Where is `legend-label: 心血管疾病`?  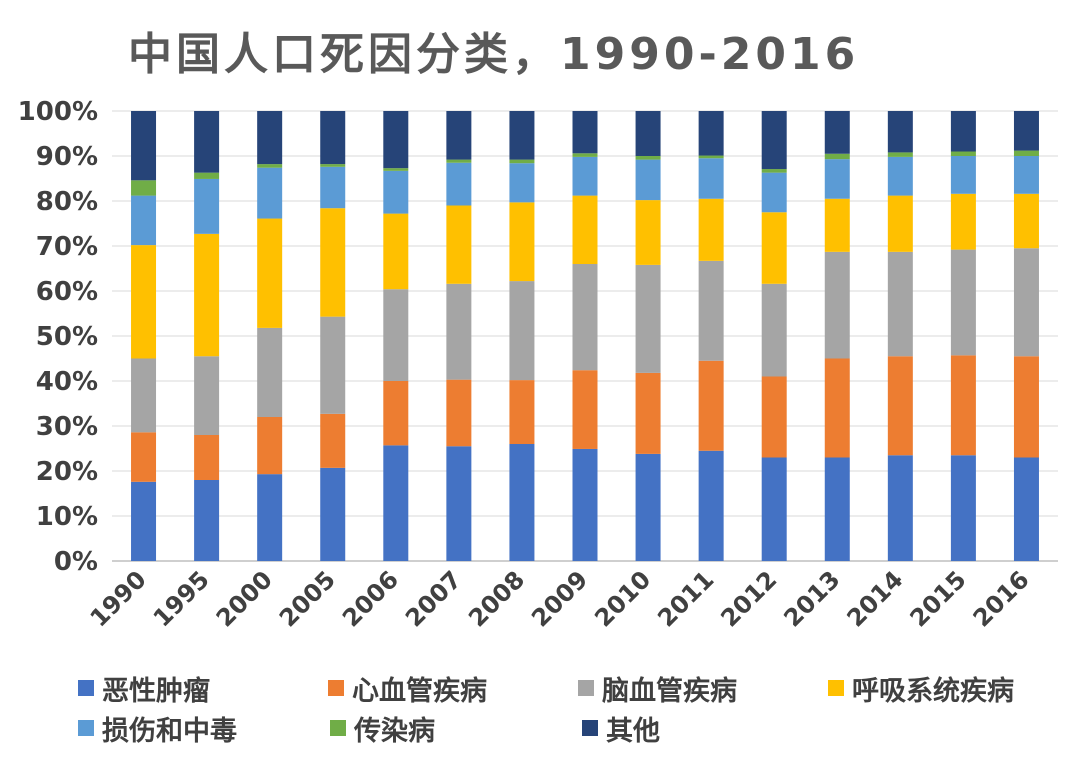
legend-label: 心血管疾病 is located at coordinates (419, 691).